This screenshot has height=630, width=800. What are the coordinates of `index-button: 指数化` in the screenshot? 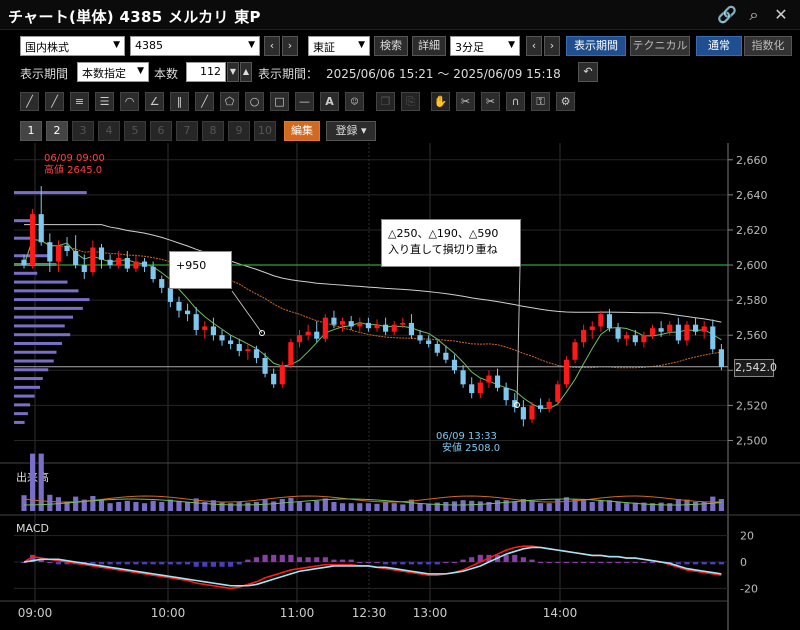 It's located at (768, 46).